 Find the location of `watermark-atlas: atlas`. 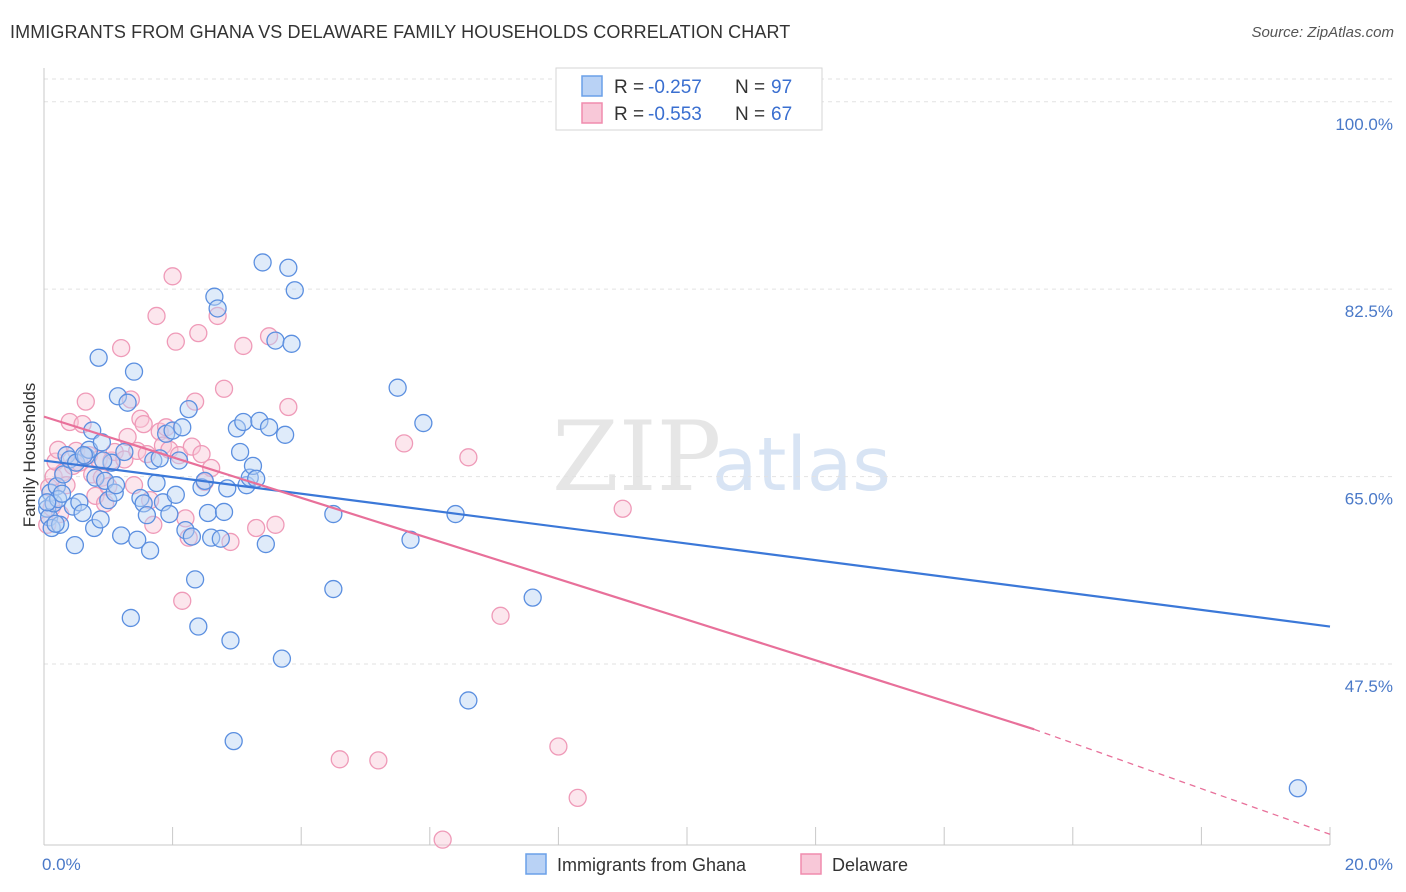

watermark-atlas: atlas is located at coordinates (801, 465).